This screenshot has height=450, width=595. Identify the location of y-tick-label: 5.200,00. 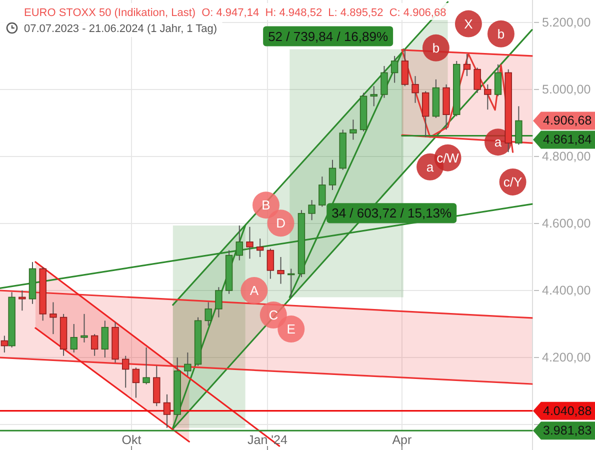
(566, 22).